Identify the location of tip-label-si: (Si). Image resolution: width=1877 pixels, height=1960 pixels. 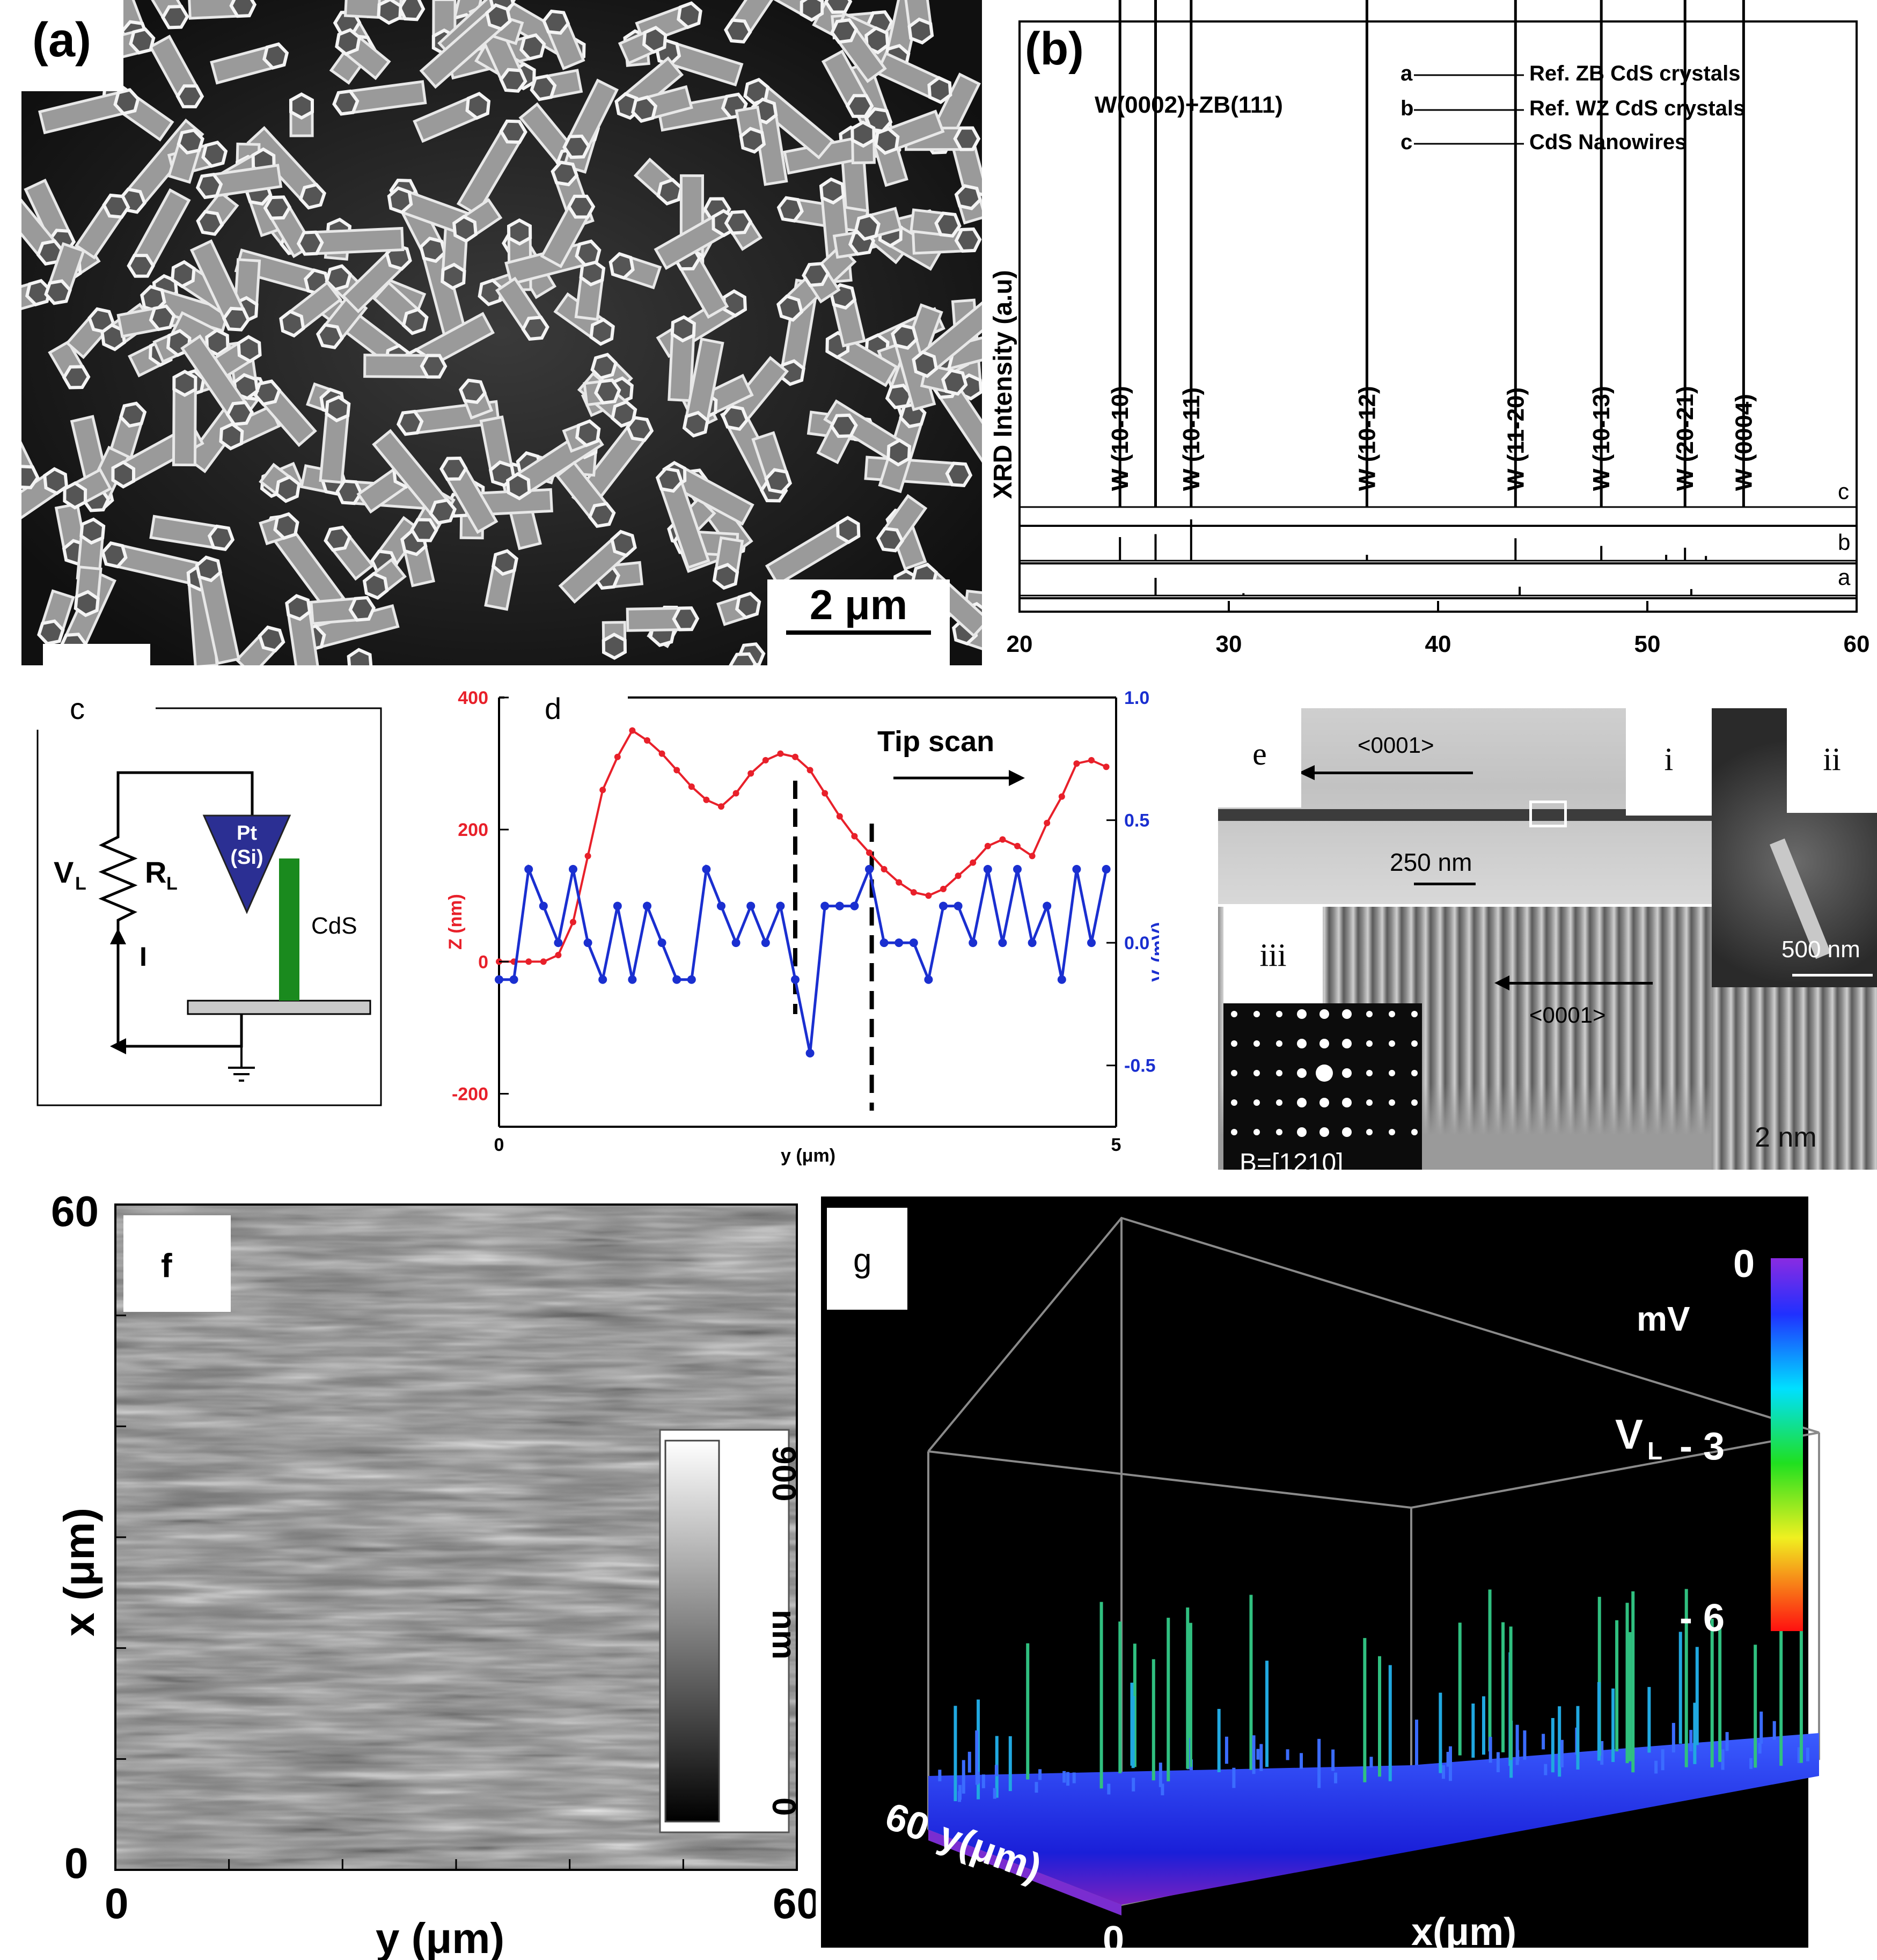
(246, 857).